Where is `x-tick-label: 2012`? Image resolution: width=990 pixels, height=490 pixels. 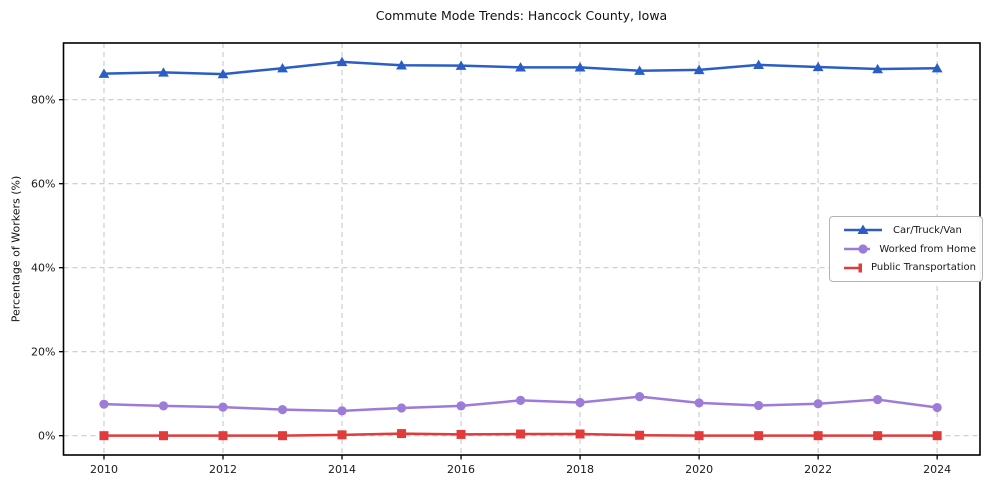 x-tick-label: 2012 is located at coordinates (223, 469).